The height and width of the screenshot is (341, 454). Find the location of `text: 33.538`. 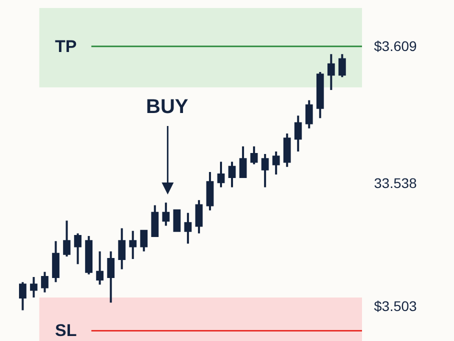

text: 33.538 is located at coordinates (396, 183).